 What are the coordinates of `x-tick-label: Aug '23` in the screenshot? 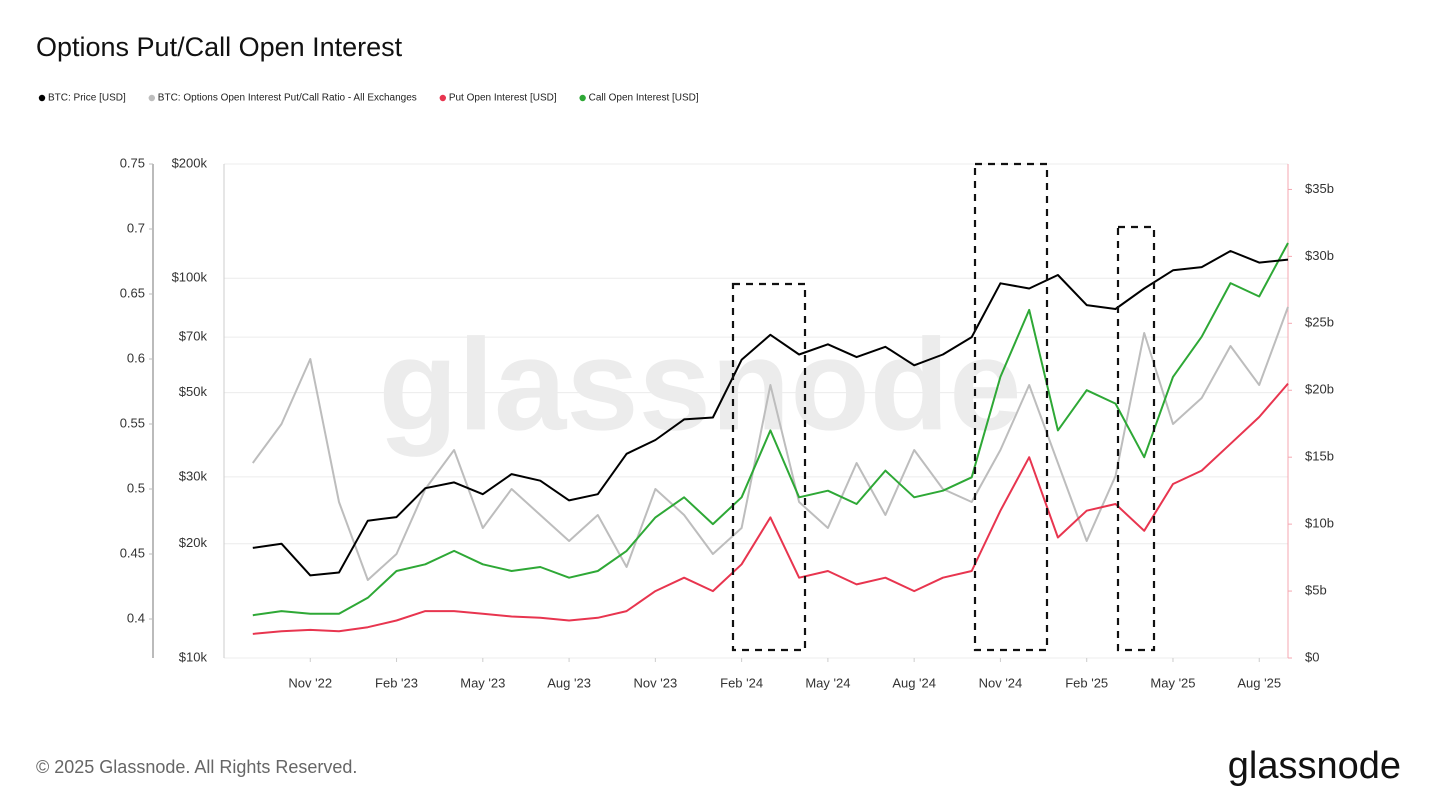 It's located at (569, 682).